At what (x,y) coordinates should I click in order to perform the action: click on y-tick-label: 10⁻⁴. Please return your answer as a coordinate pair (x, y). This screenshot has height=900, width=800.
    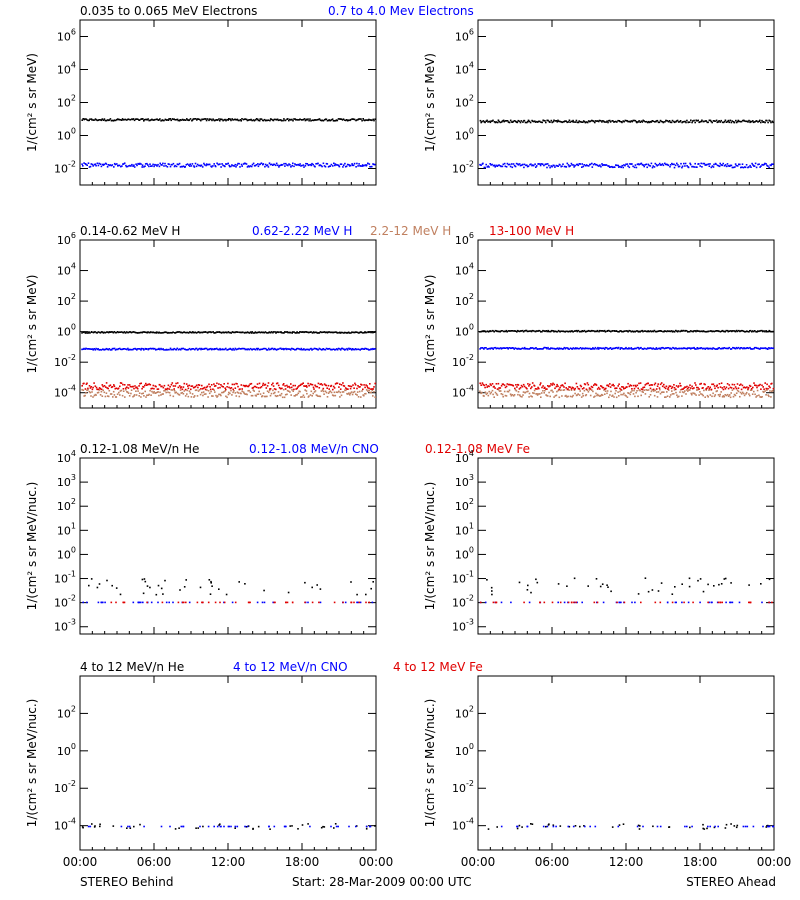
    Looking at the image, I should click on (65, 392).